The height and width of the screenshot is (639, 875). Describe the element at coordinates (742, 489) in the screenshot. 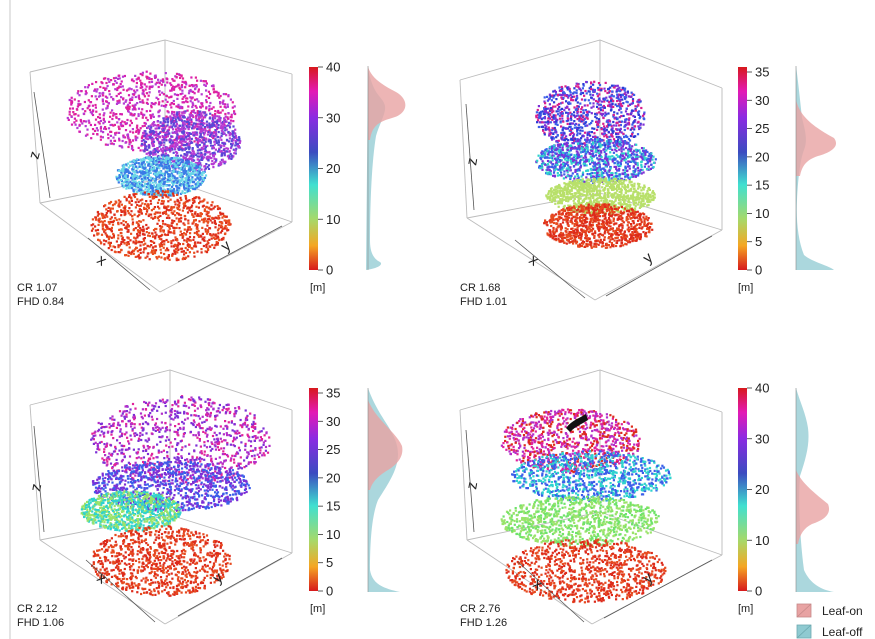

I see `panel-4-colorbar` at that location.